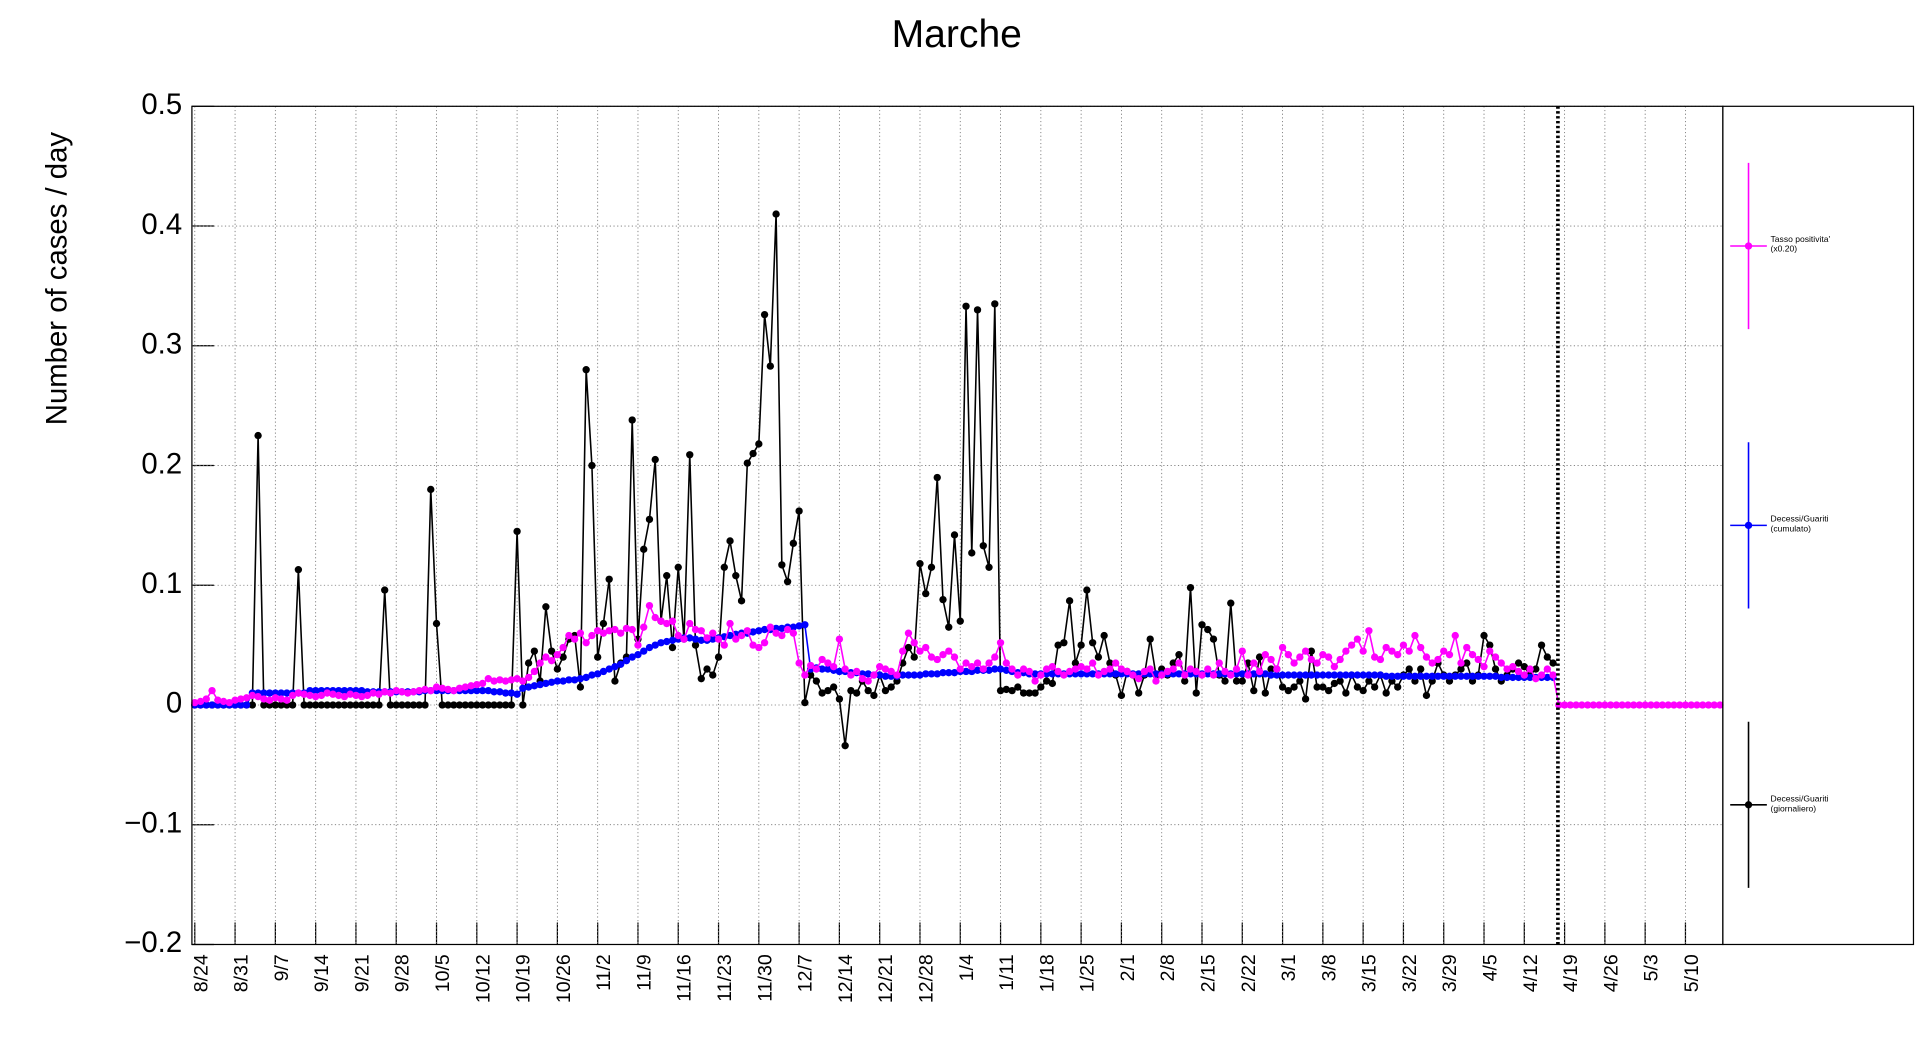 The width and height of the screenshot is (1916, 1052). What do you see at coordinates (282, 967) in the screenshot?
I see `x-tick-label: 9/7` at bounding box center [282, 967].